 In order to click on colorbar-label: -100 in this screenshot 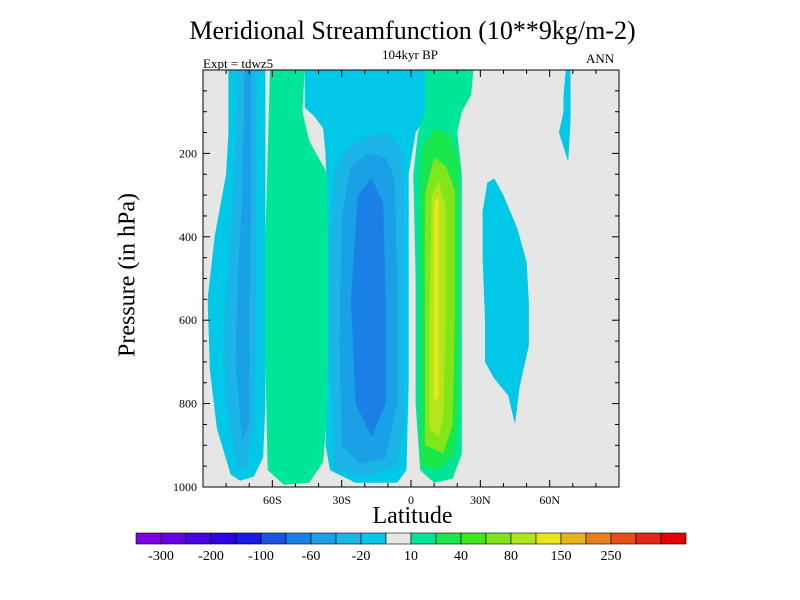, I will do `click(261, 556)`.